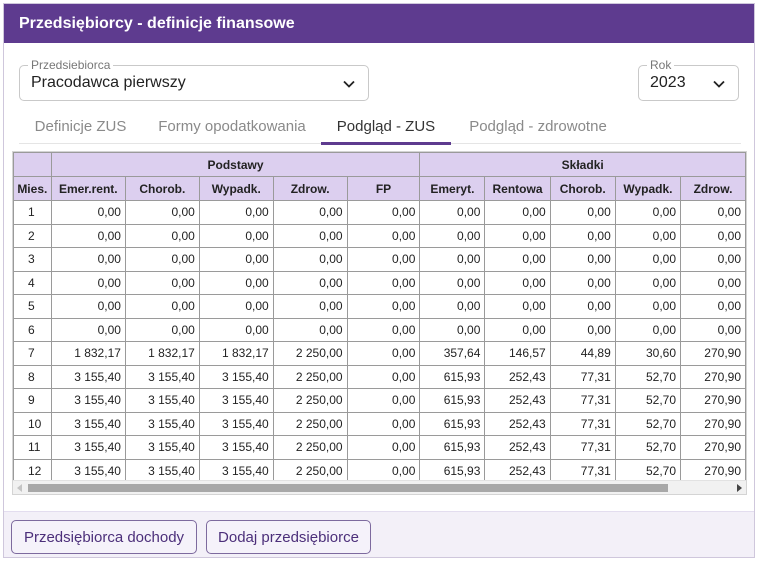  I want to click on value-cell: 2 250,00, so click(310, 470).